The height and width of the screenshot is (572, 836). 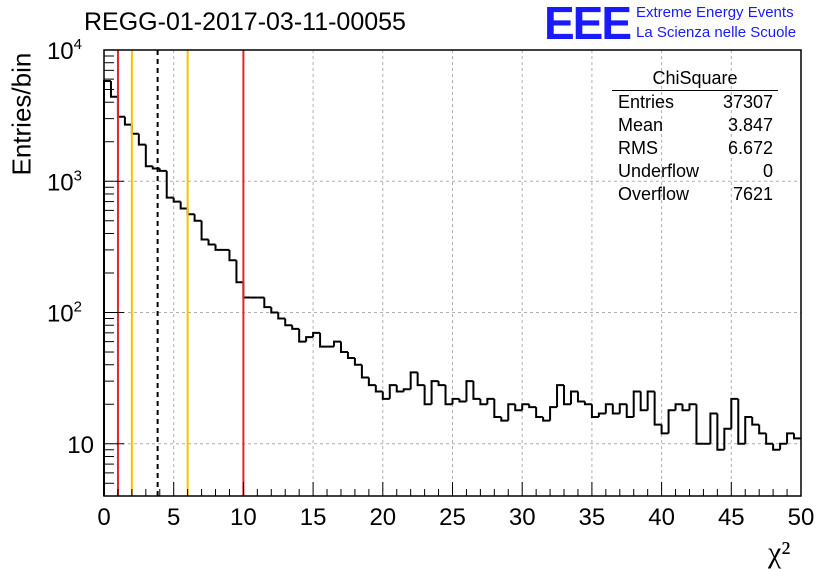 What do you see at coordinates (695, 102) in the screenshot?
I see `stats-row: Entries 37307` at bounding box center [695, 102].